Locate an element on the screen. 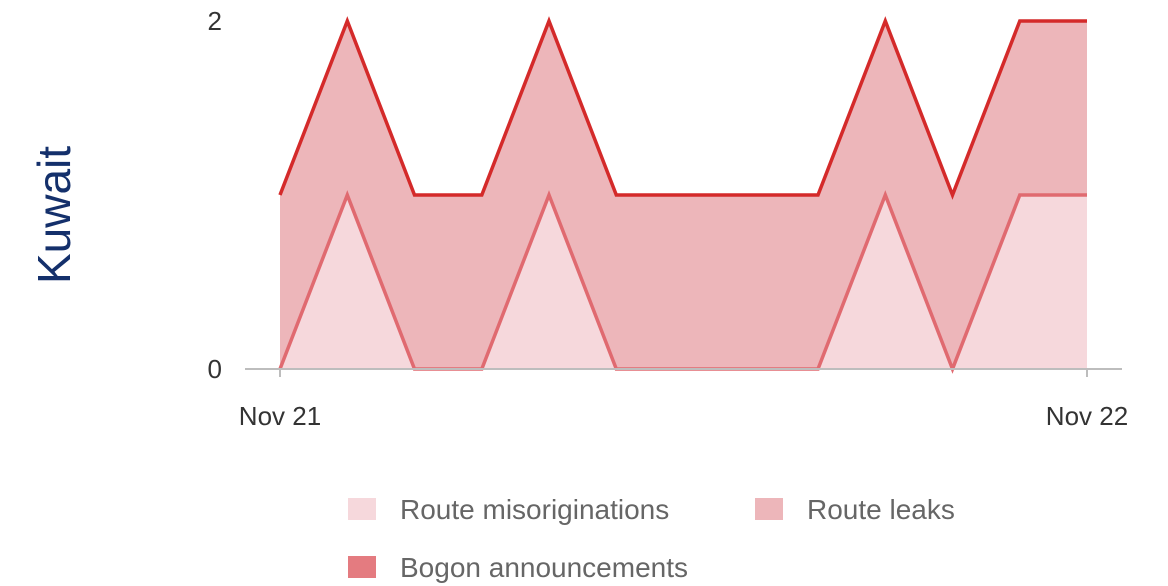  legend-item-bogon-announcements: Bogon announcements is located at coordinates (518, 567).